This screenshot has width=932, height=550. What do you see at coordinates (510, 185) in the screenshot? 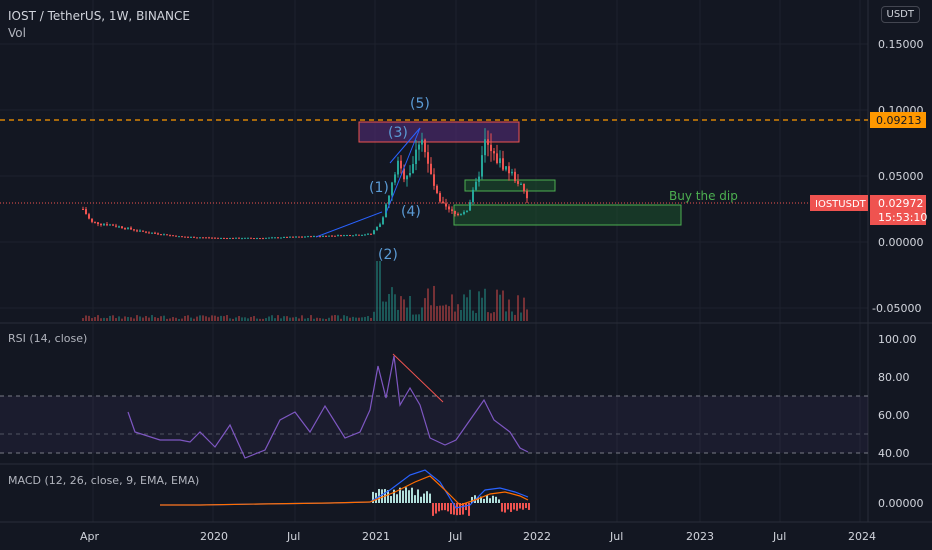
I see `support-zone` at bounding box center [510, 185].